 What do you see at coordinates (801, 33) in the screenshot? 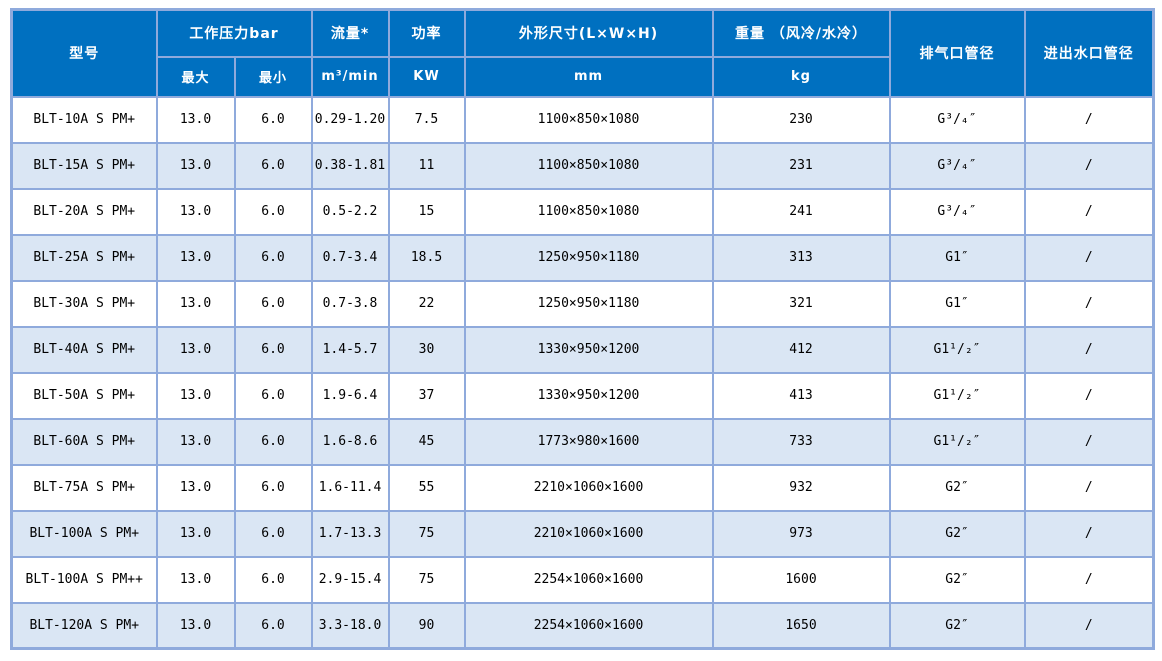
I see `header-weight: 重量 （风冷/水冷）` at bounding box center [801, 33].